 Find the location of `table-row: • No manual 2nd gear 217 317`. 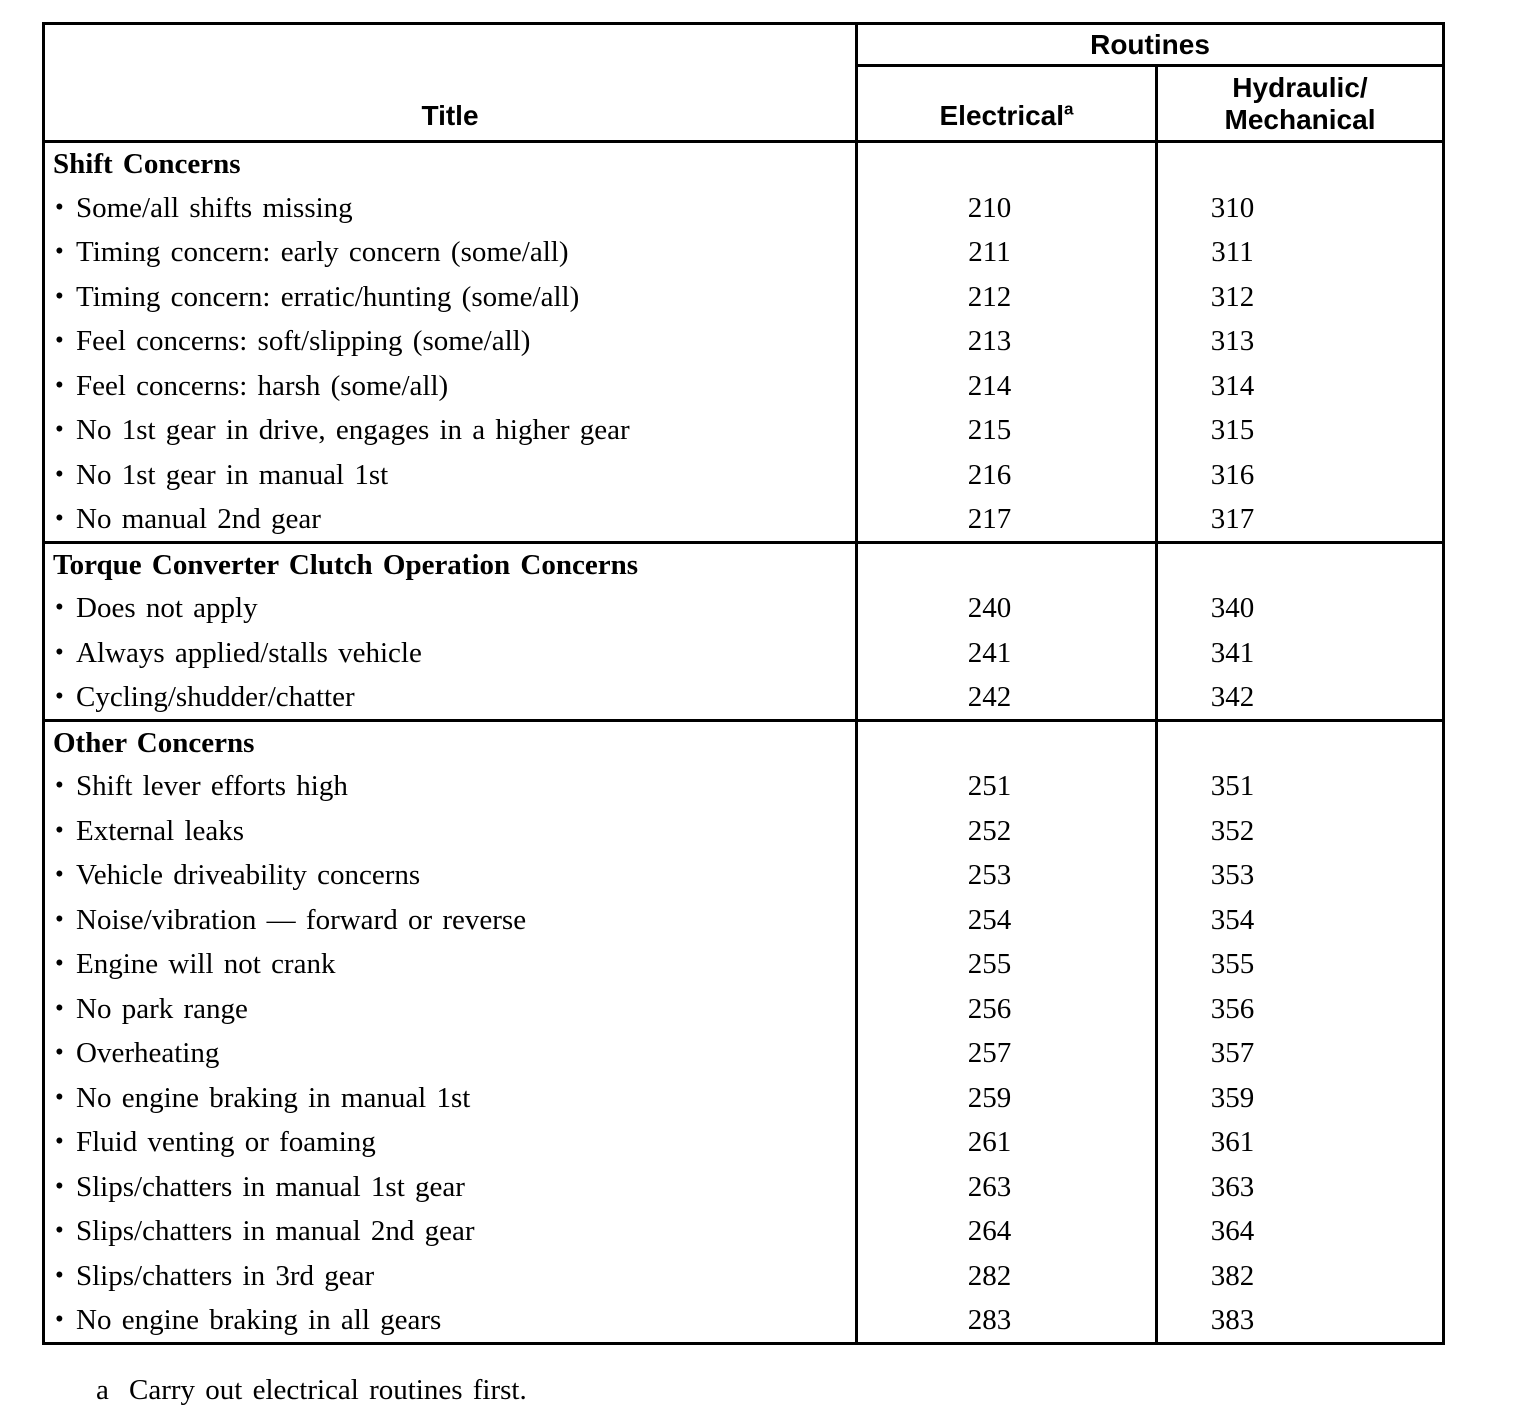

table-row: • No manual 2nd gear 217 317 is located at coordinates (743, 519).